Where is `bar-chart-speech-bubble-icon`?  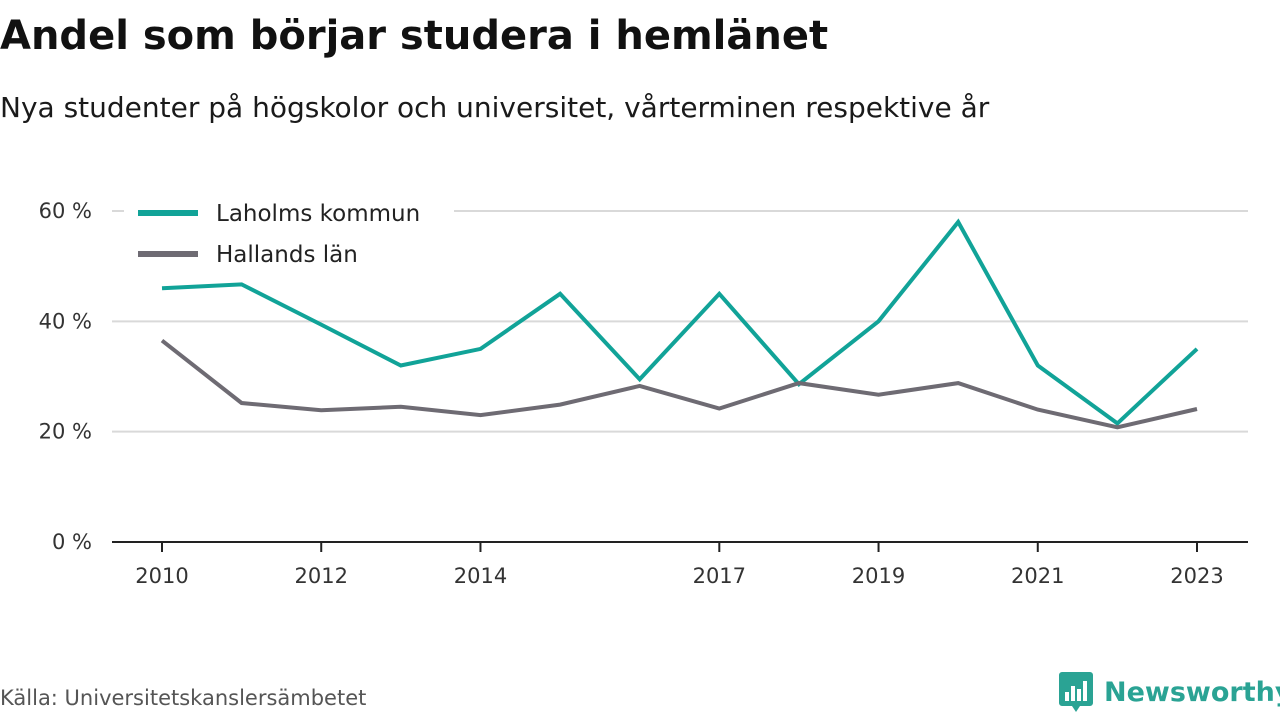 bar-chart-speech-bubble-icon is located at coordinates (1076, 692).